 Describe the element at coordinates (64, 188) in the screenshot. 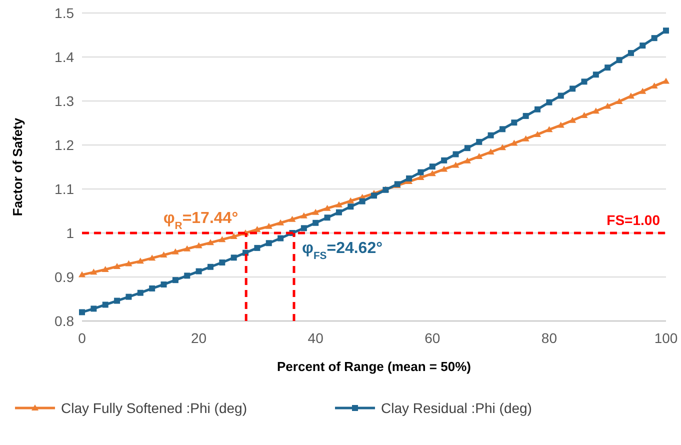

I see `y-tick-label: 1.1` at that location.